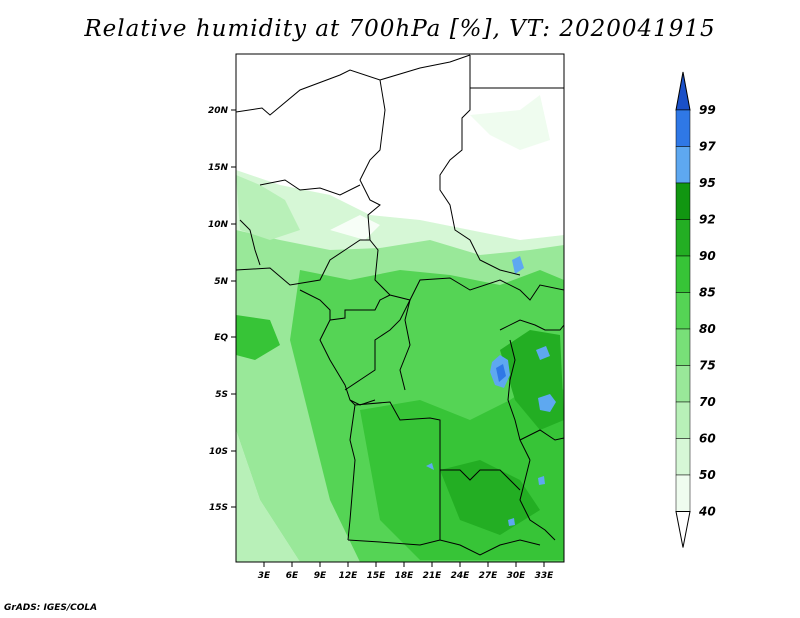 The image size is (800, 618). I want to click on colorbar-label: 70, so click(707, 402).